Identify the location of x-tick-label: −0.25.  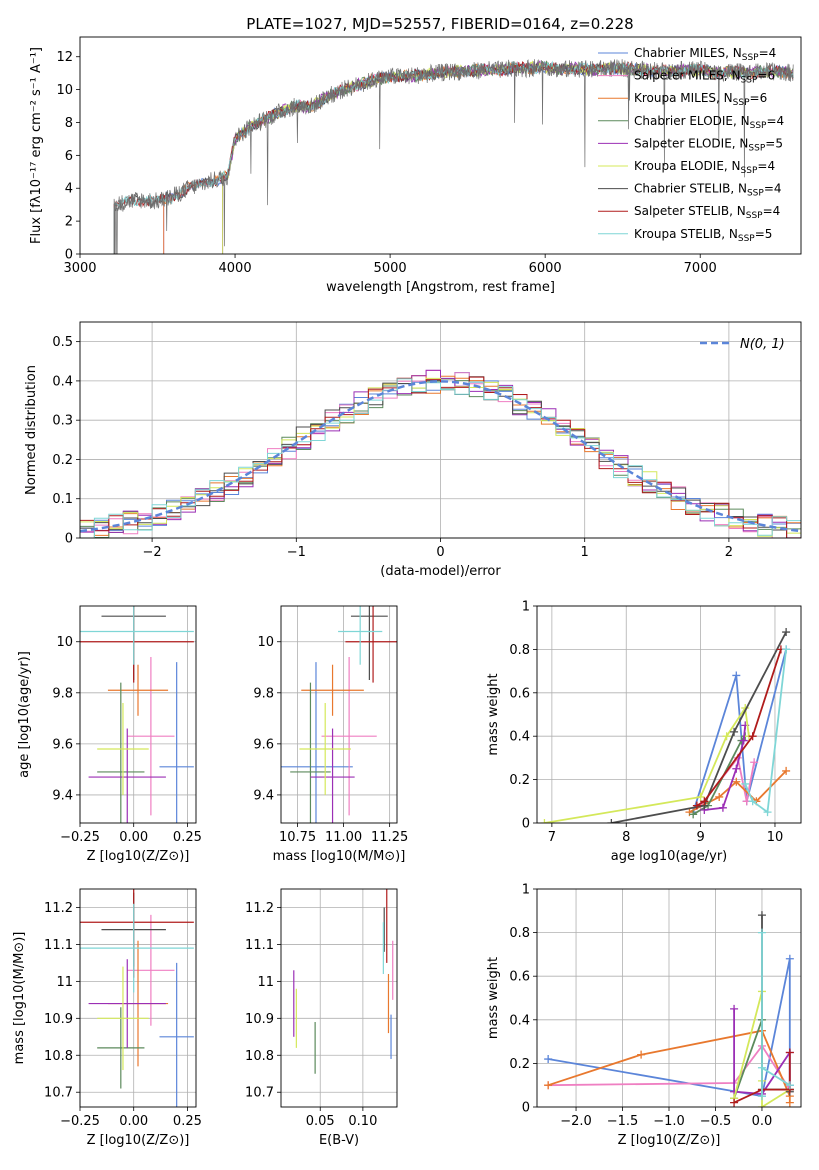
(80, 837).